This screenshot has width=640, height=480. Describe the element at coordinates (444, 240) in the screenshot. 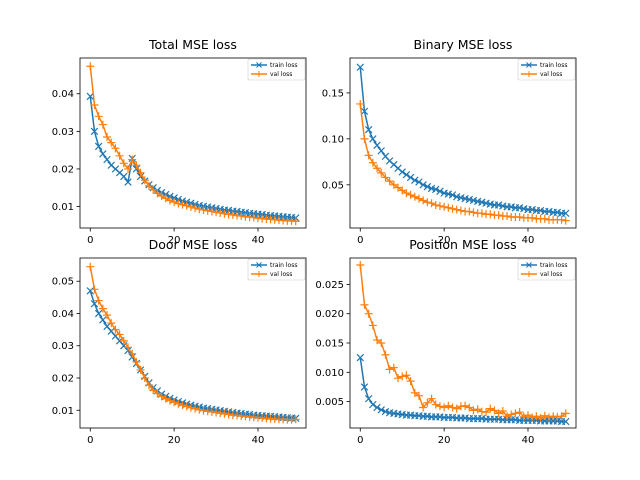

I see `x-tick-label: 20` at that location.